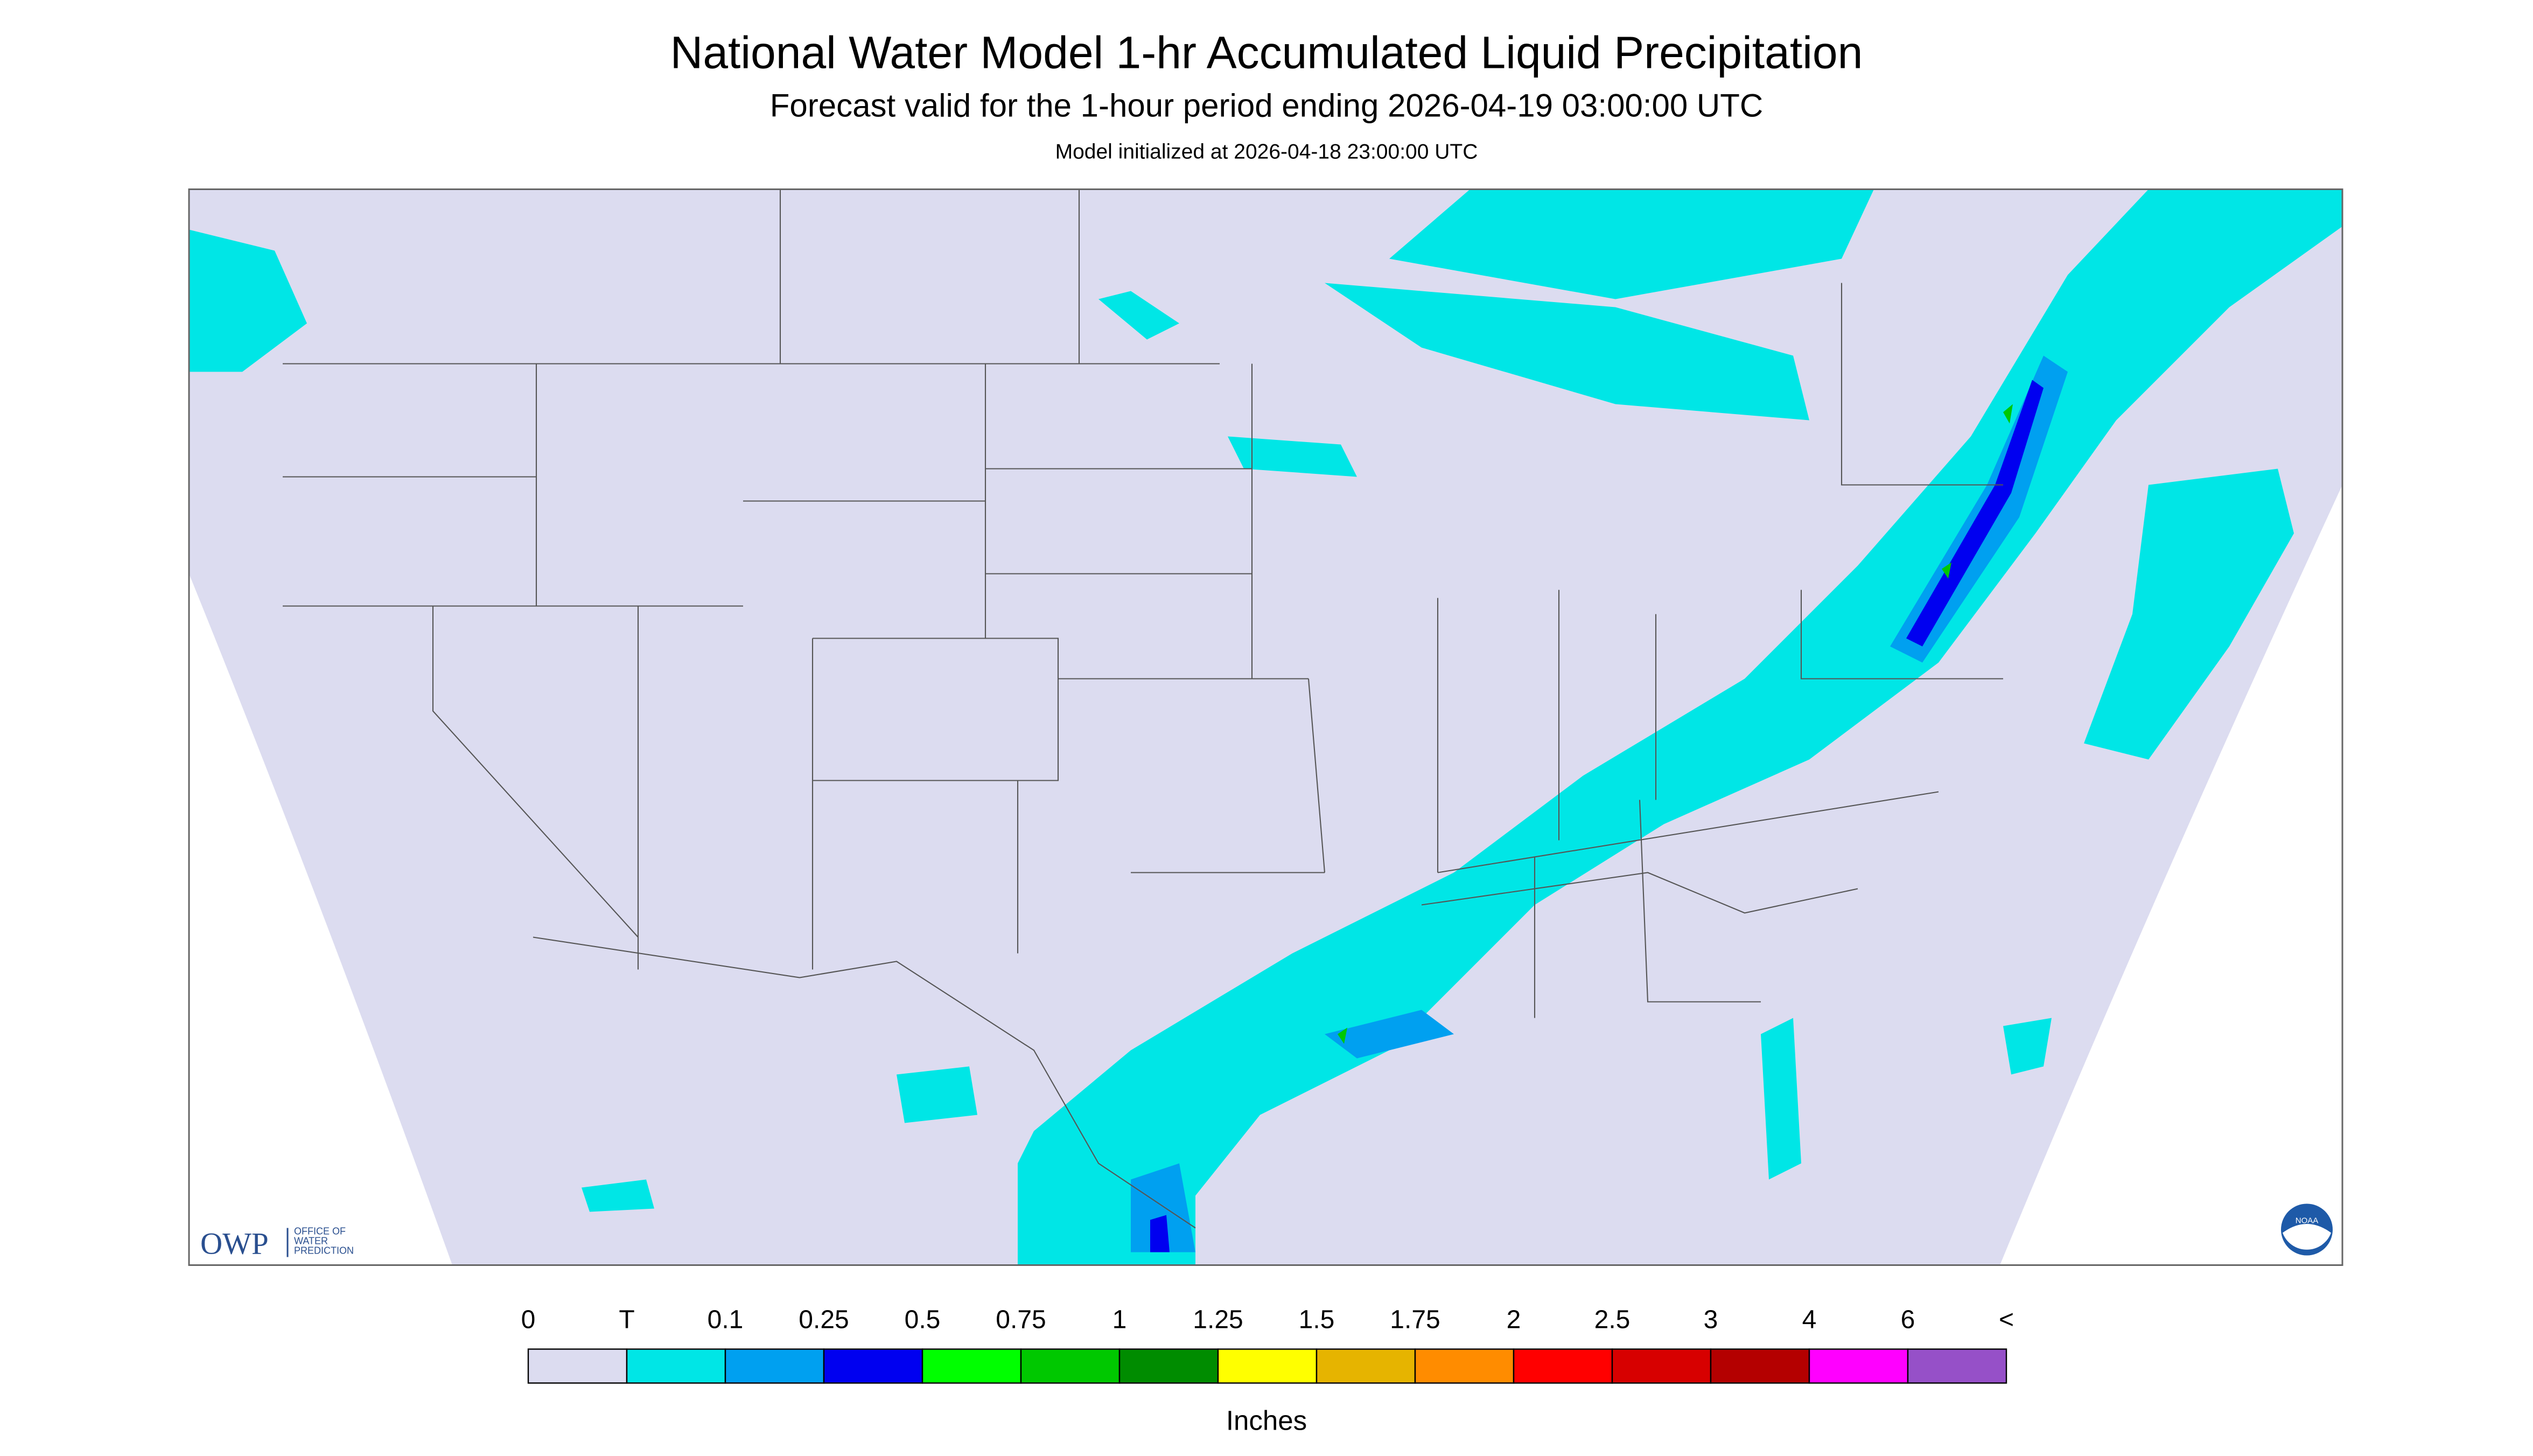  I want to click on legend-label: 4, so click(1810, 1320).